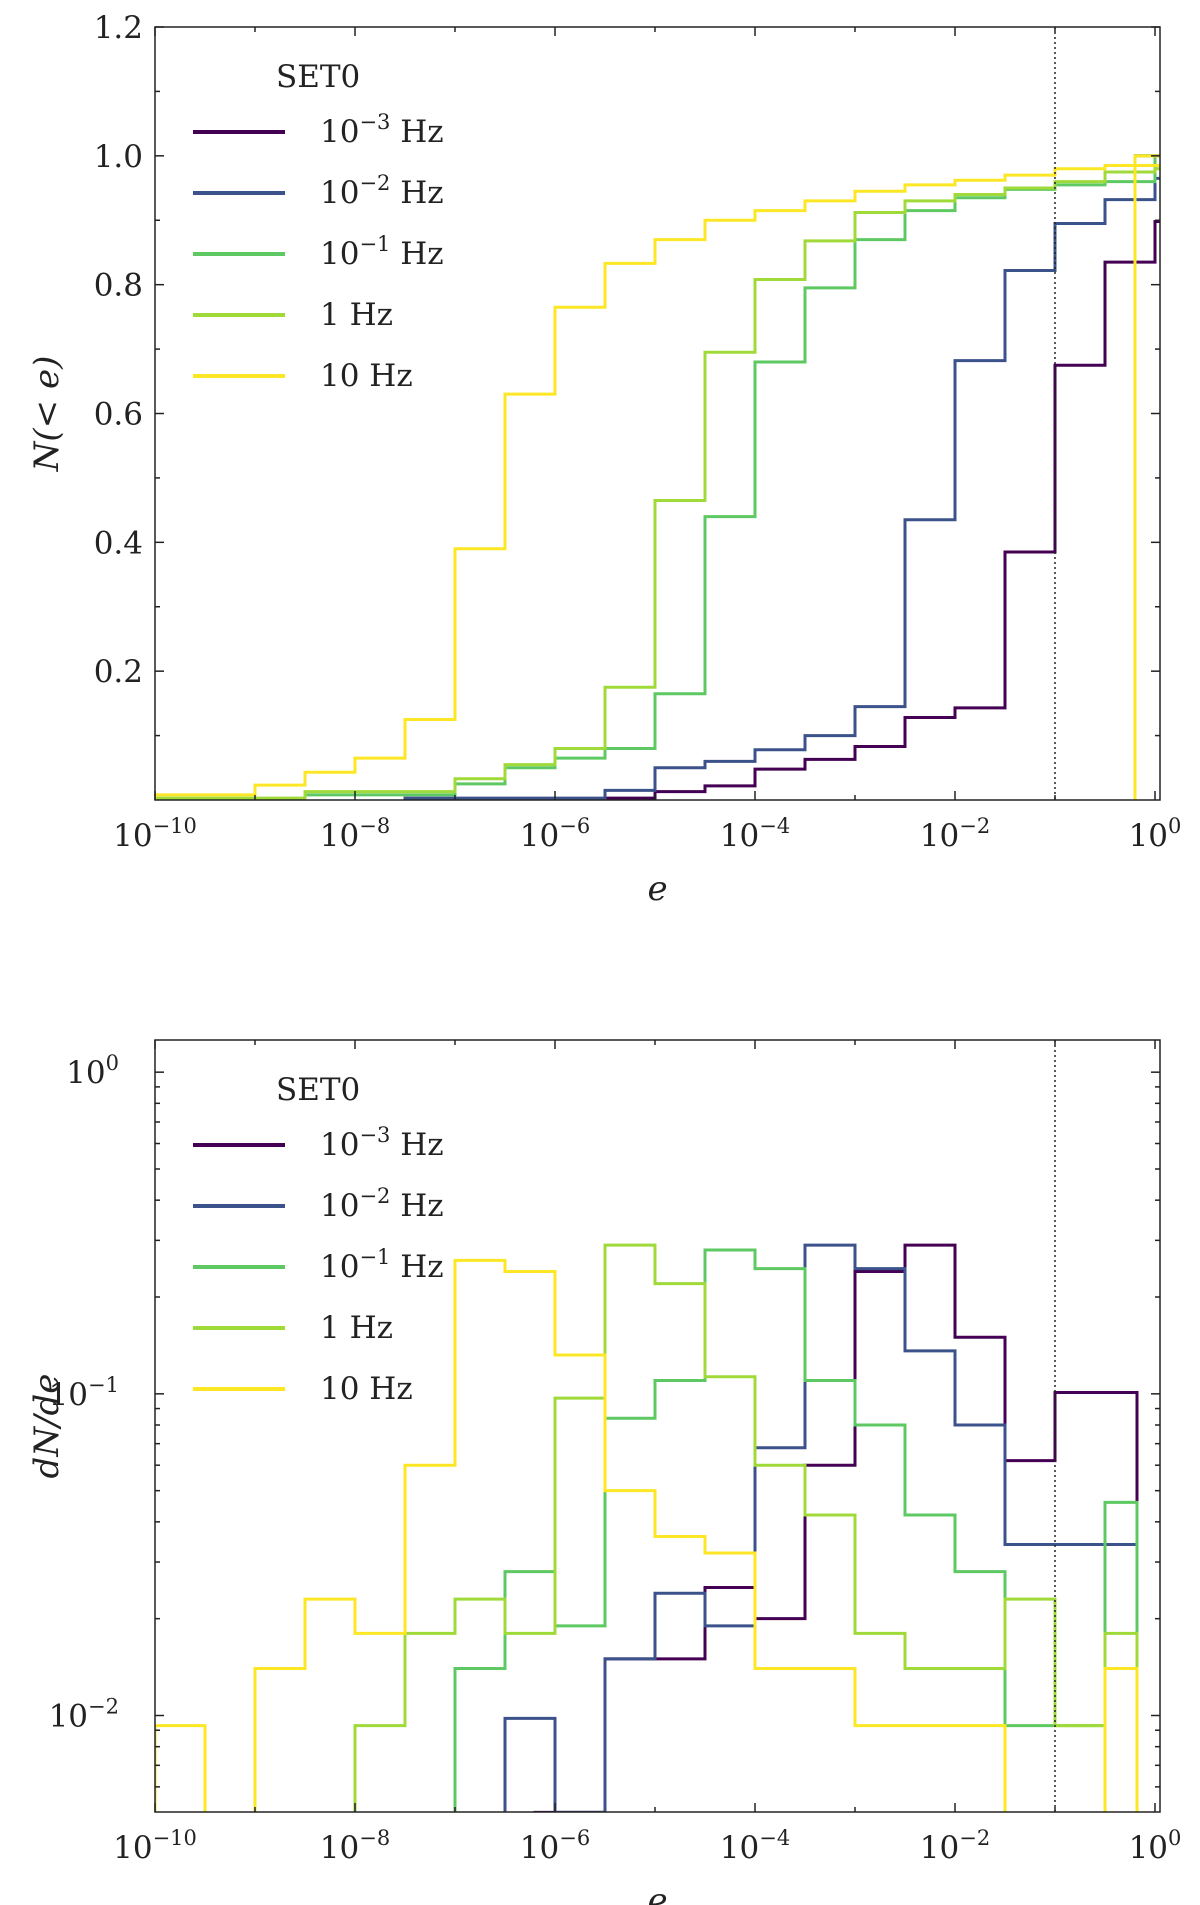 The height and width of the screenshot is (1905, 1200). What do you see at coordinates (118, 286) in the screenshot?
I see `y-tick-label: 0.8` at bounding box center [118, 286].